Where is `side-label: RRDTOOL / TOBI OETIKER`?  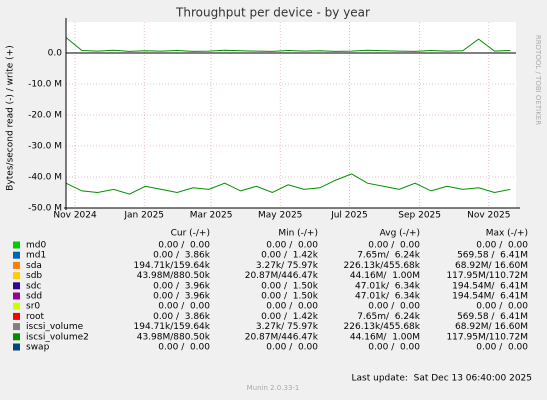
side-label: RRDTOOL / TOBI OETIKER is located at coordinates (538, 80).